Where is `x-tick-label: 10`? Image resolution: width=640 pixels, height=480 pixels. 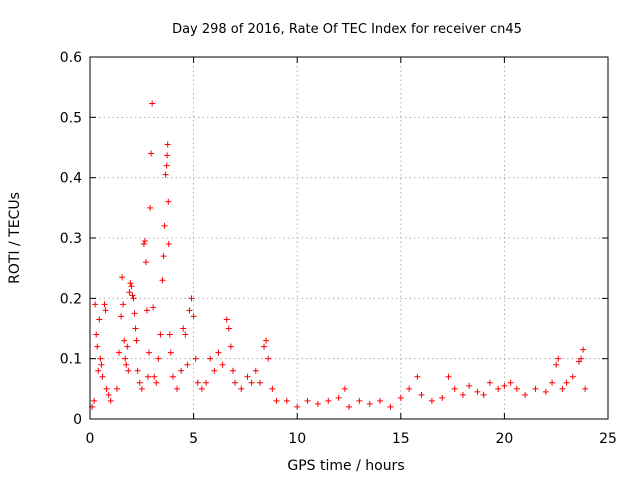
x-tick-label: 10 is located at coordinates (297, 439).